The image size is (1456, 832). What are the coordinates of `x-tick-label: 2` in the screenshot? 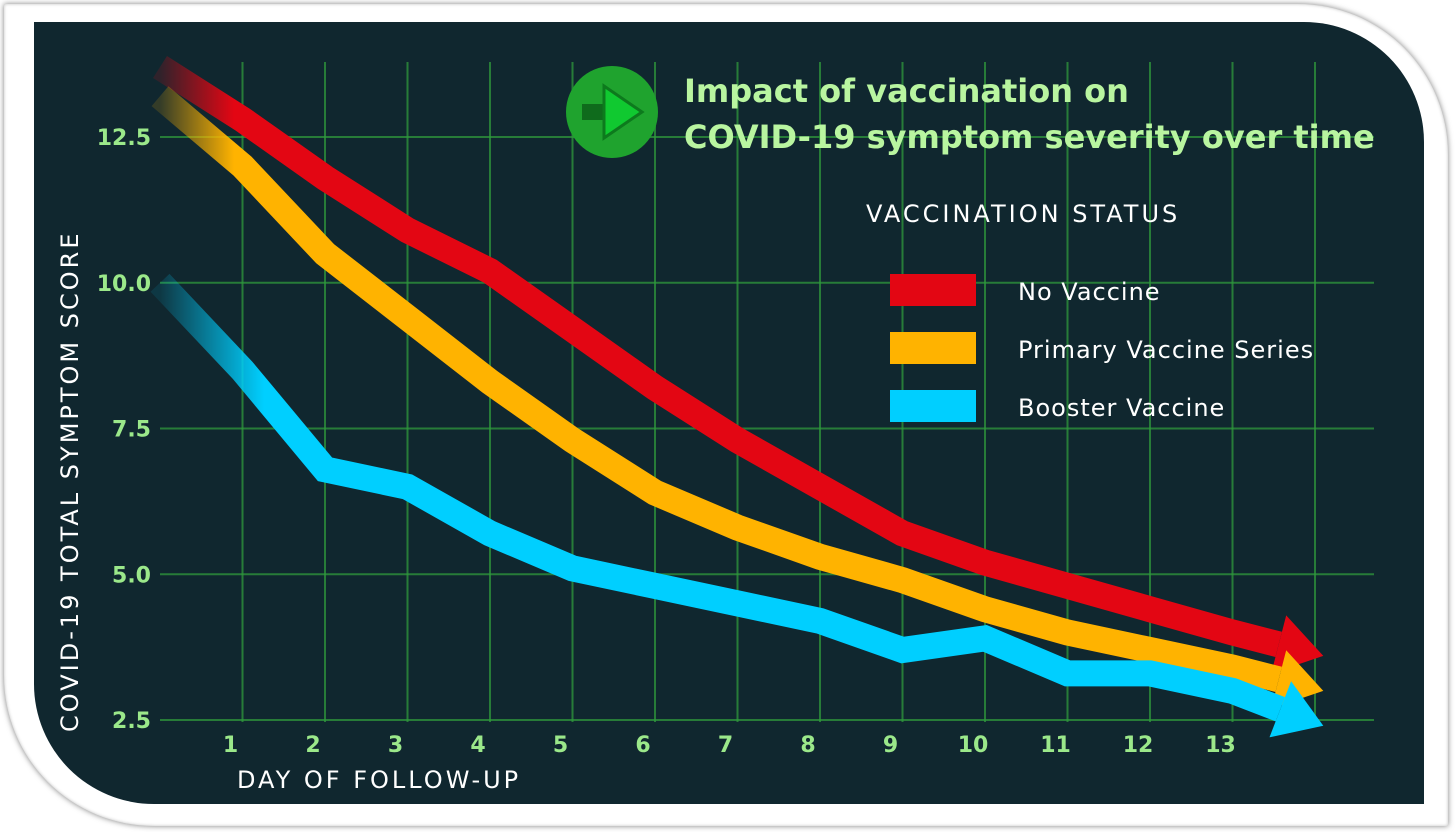 It's located at (312, 745).